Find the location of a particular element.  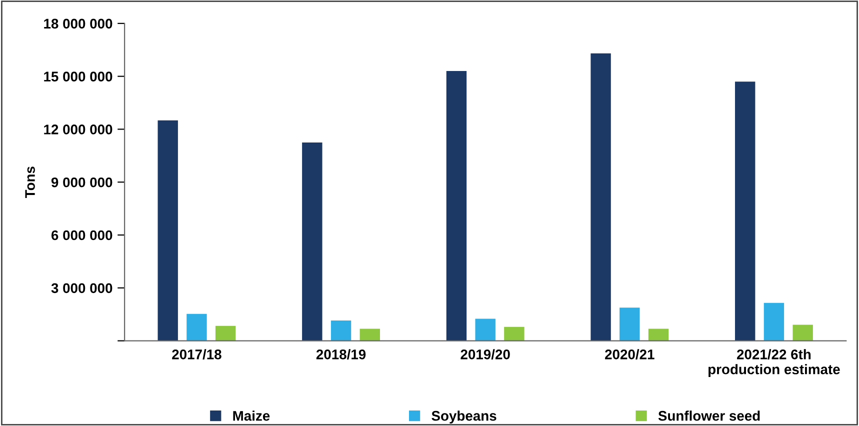

legend-label: Maize is located at coordinates (251, 415).